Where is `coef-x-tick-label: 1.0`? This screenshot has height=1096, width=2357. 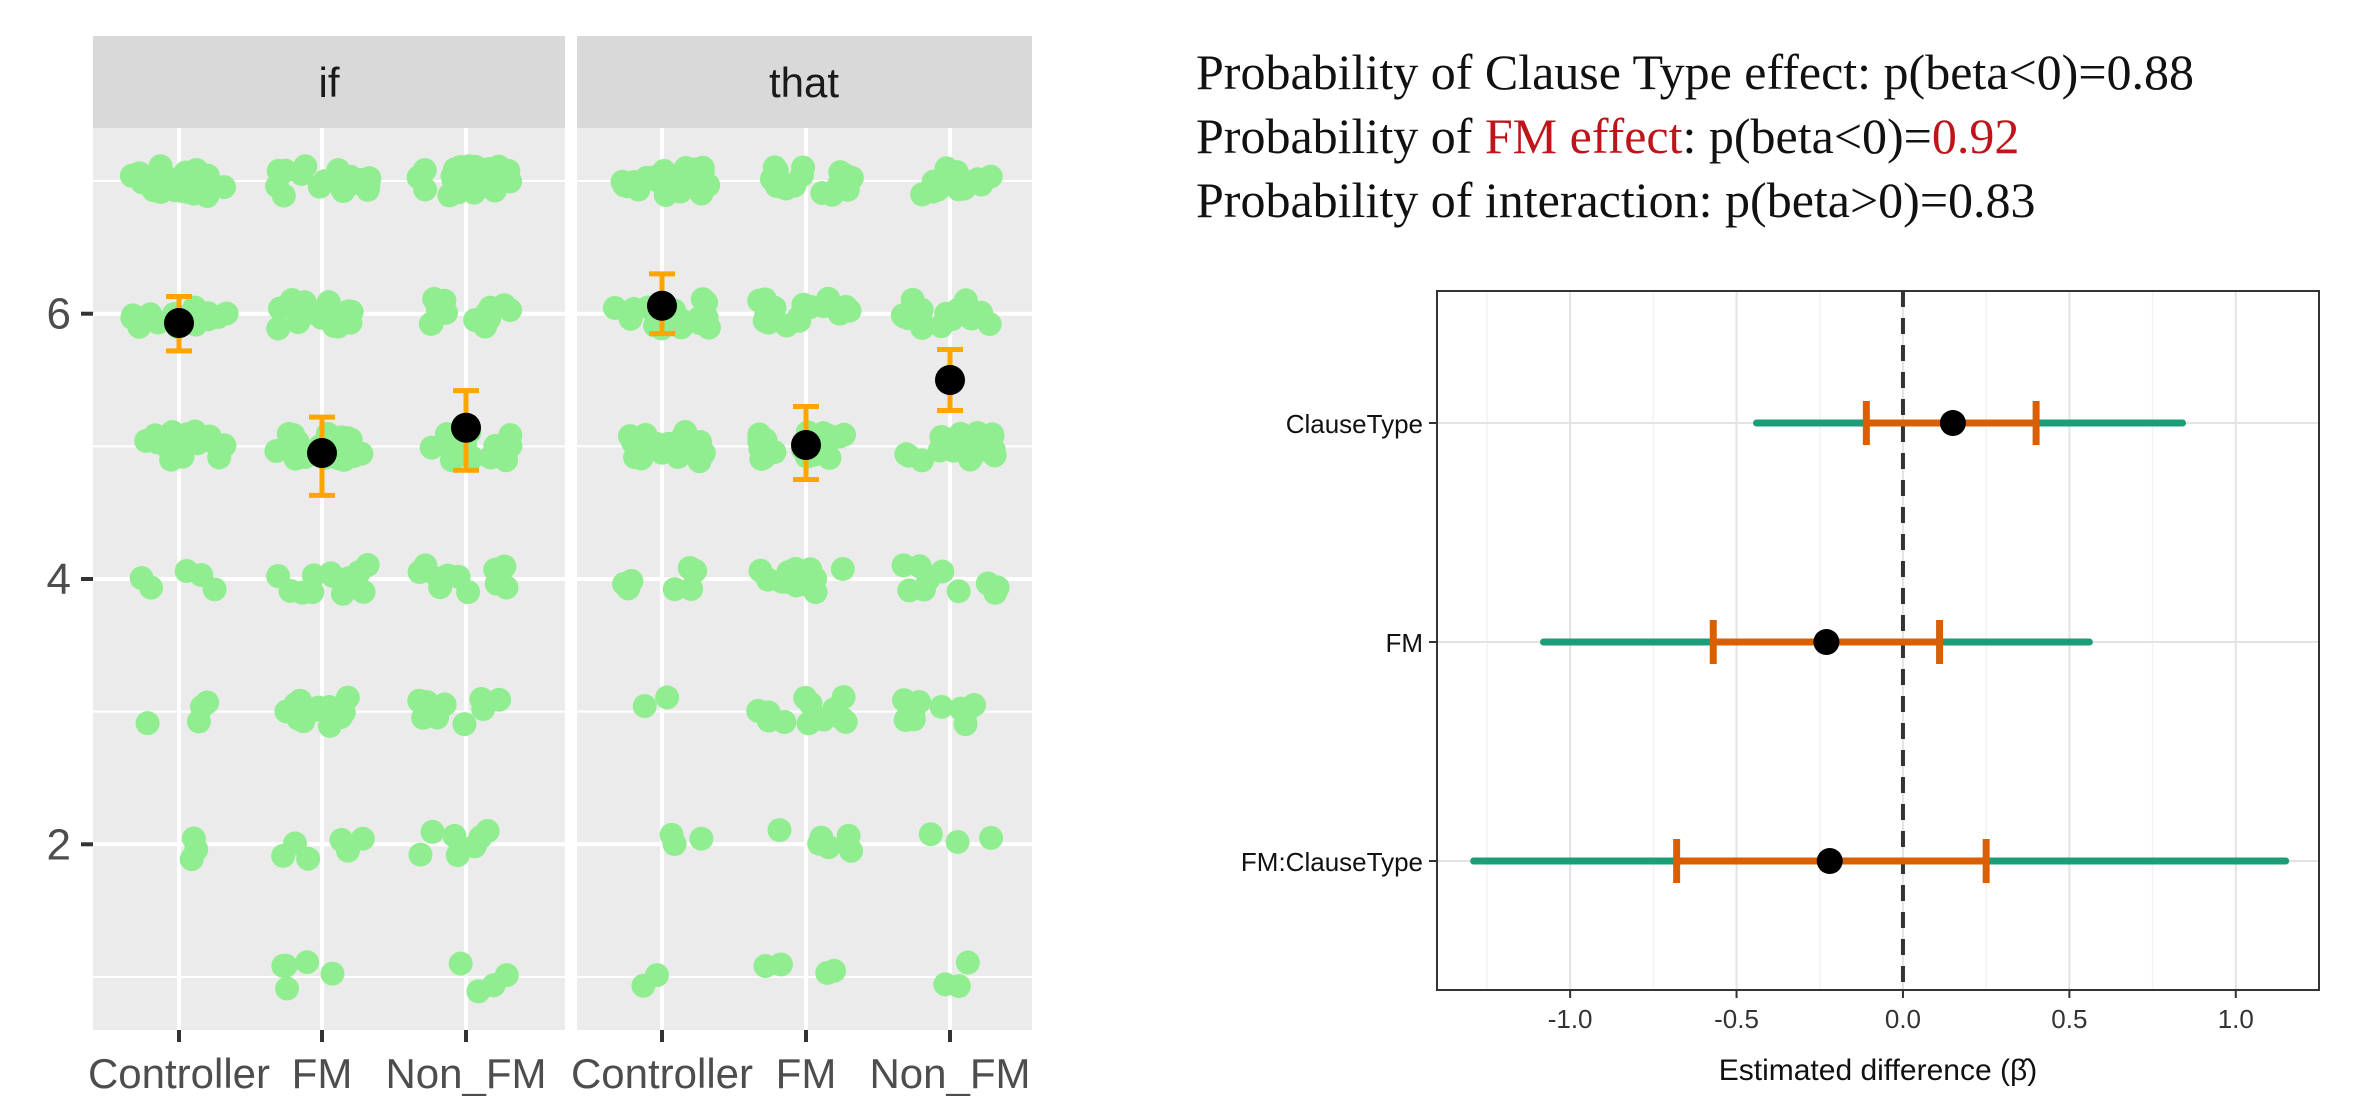 coef-x-tick-label: 1.0 is located at coordinates (2236, 1019).